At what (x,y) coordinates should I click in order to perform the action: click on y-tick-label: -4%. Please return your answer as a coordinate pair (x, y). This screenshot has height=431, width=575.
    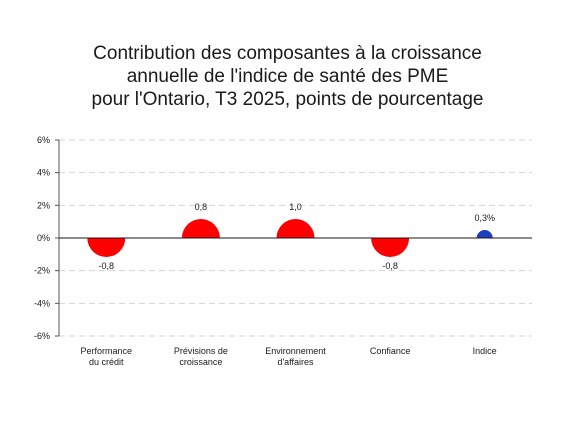
    Looking at the image, I should click on (42, 303).